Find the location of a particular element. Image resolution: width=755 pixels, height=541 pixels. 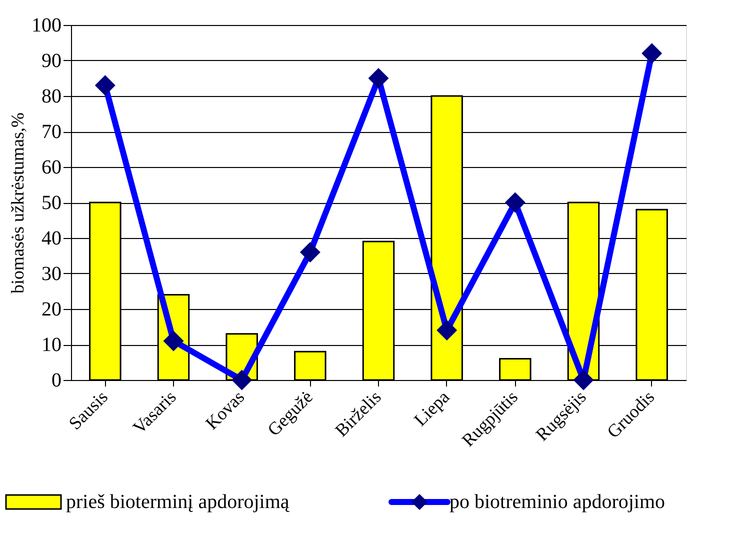

y-tick-label: 10 is located at coordinates (52, 345).